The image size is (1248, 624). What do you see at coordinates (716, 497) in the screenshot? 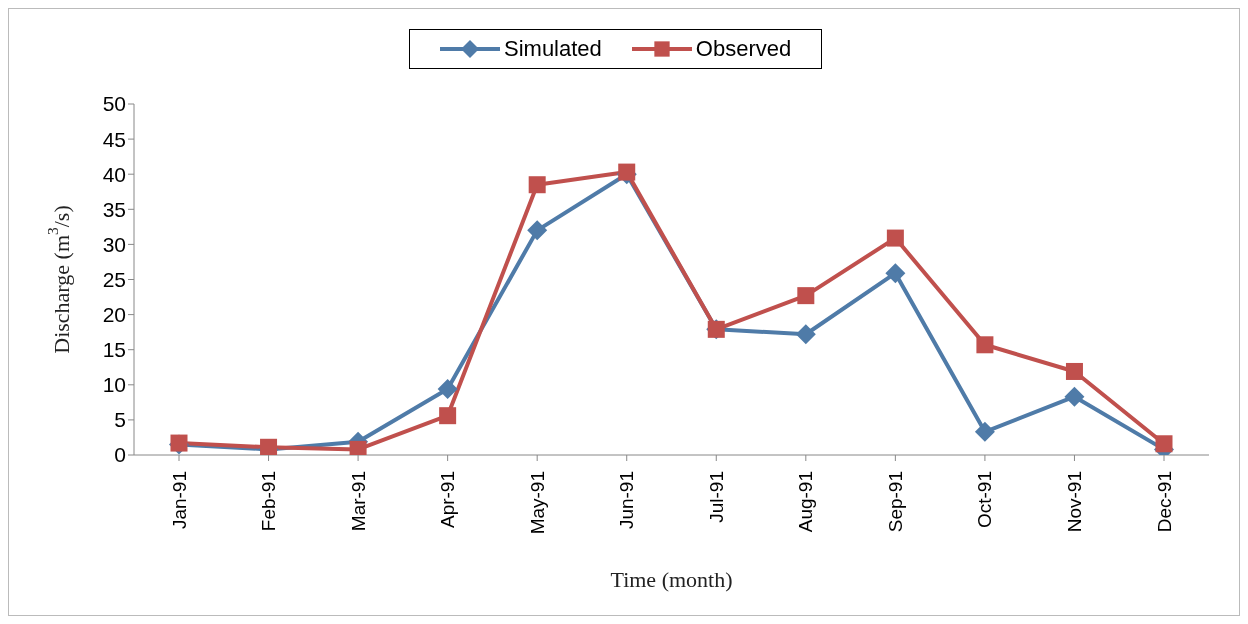
I see `x-tick-label: Jul-91` at bounding box center [716, 497].